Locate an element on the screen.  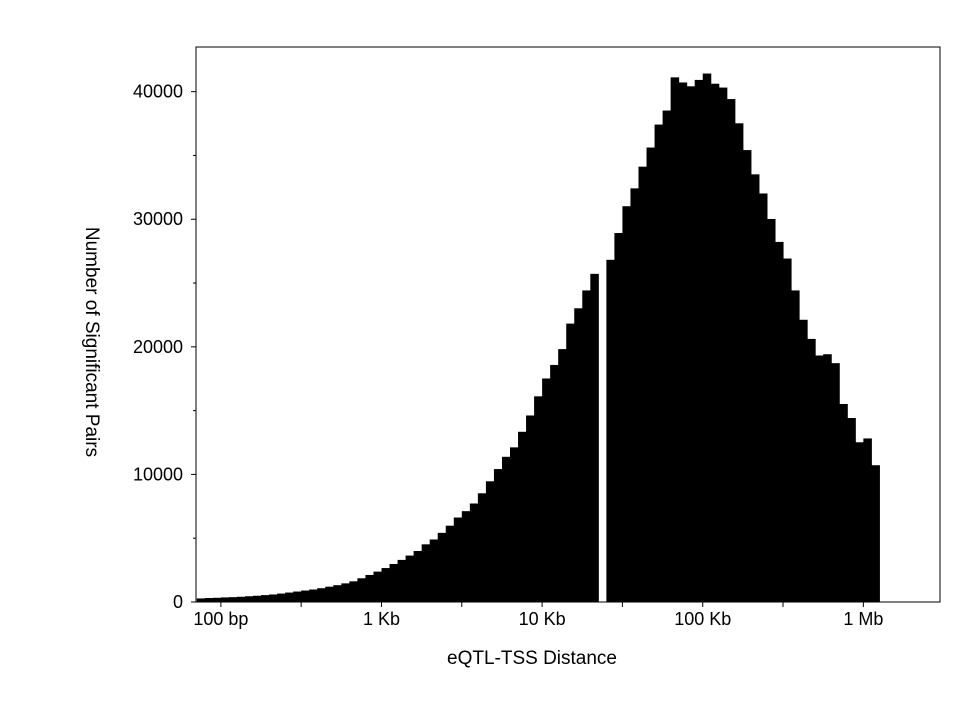
y-axis-title: Number of Significant Pairs is located at coordinates (91, 342).